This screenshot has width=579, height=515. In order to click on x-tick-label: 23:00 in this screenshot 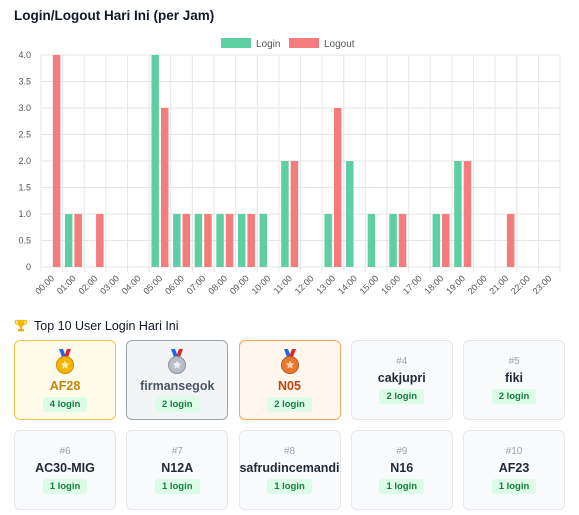, I will do `click(542, 284)`.